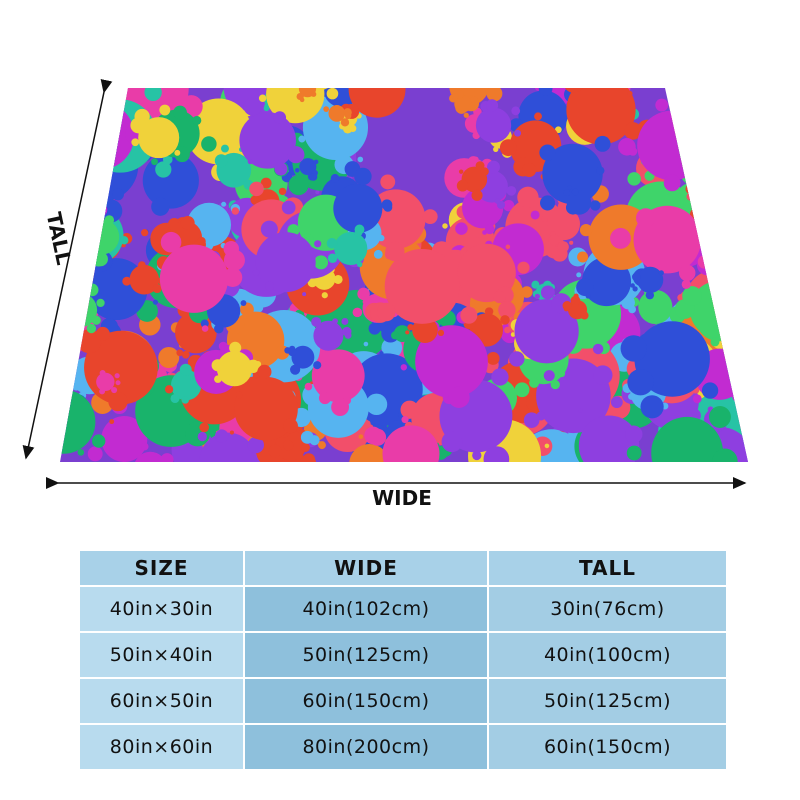  I want to click on header-cell: TALL, so click(607, 568).